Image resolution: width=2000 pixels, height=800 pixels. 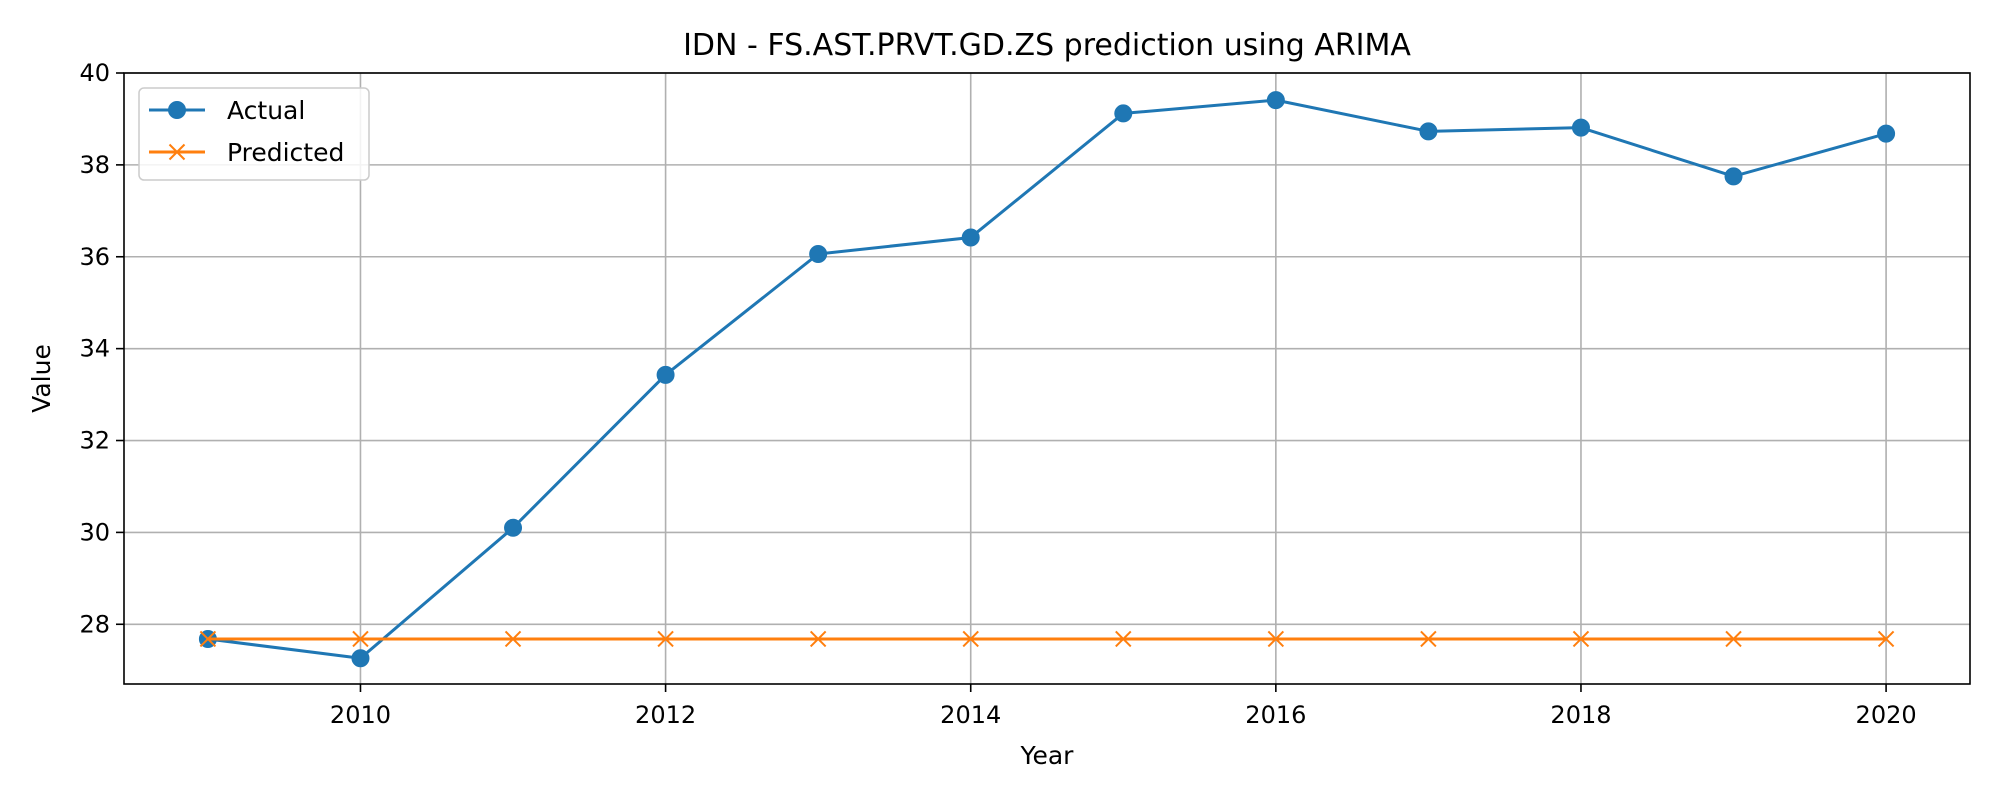 What do you see at coordinates (94, 624) in the screenshot?
I see `y-tick-label: 28` at bounding box center [94, 624].